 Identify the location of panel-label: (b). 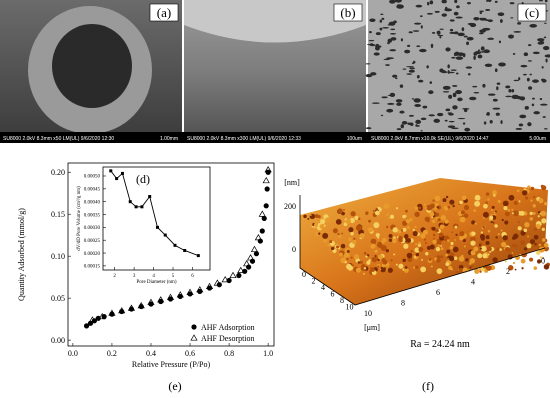
(347, 12).